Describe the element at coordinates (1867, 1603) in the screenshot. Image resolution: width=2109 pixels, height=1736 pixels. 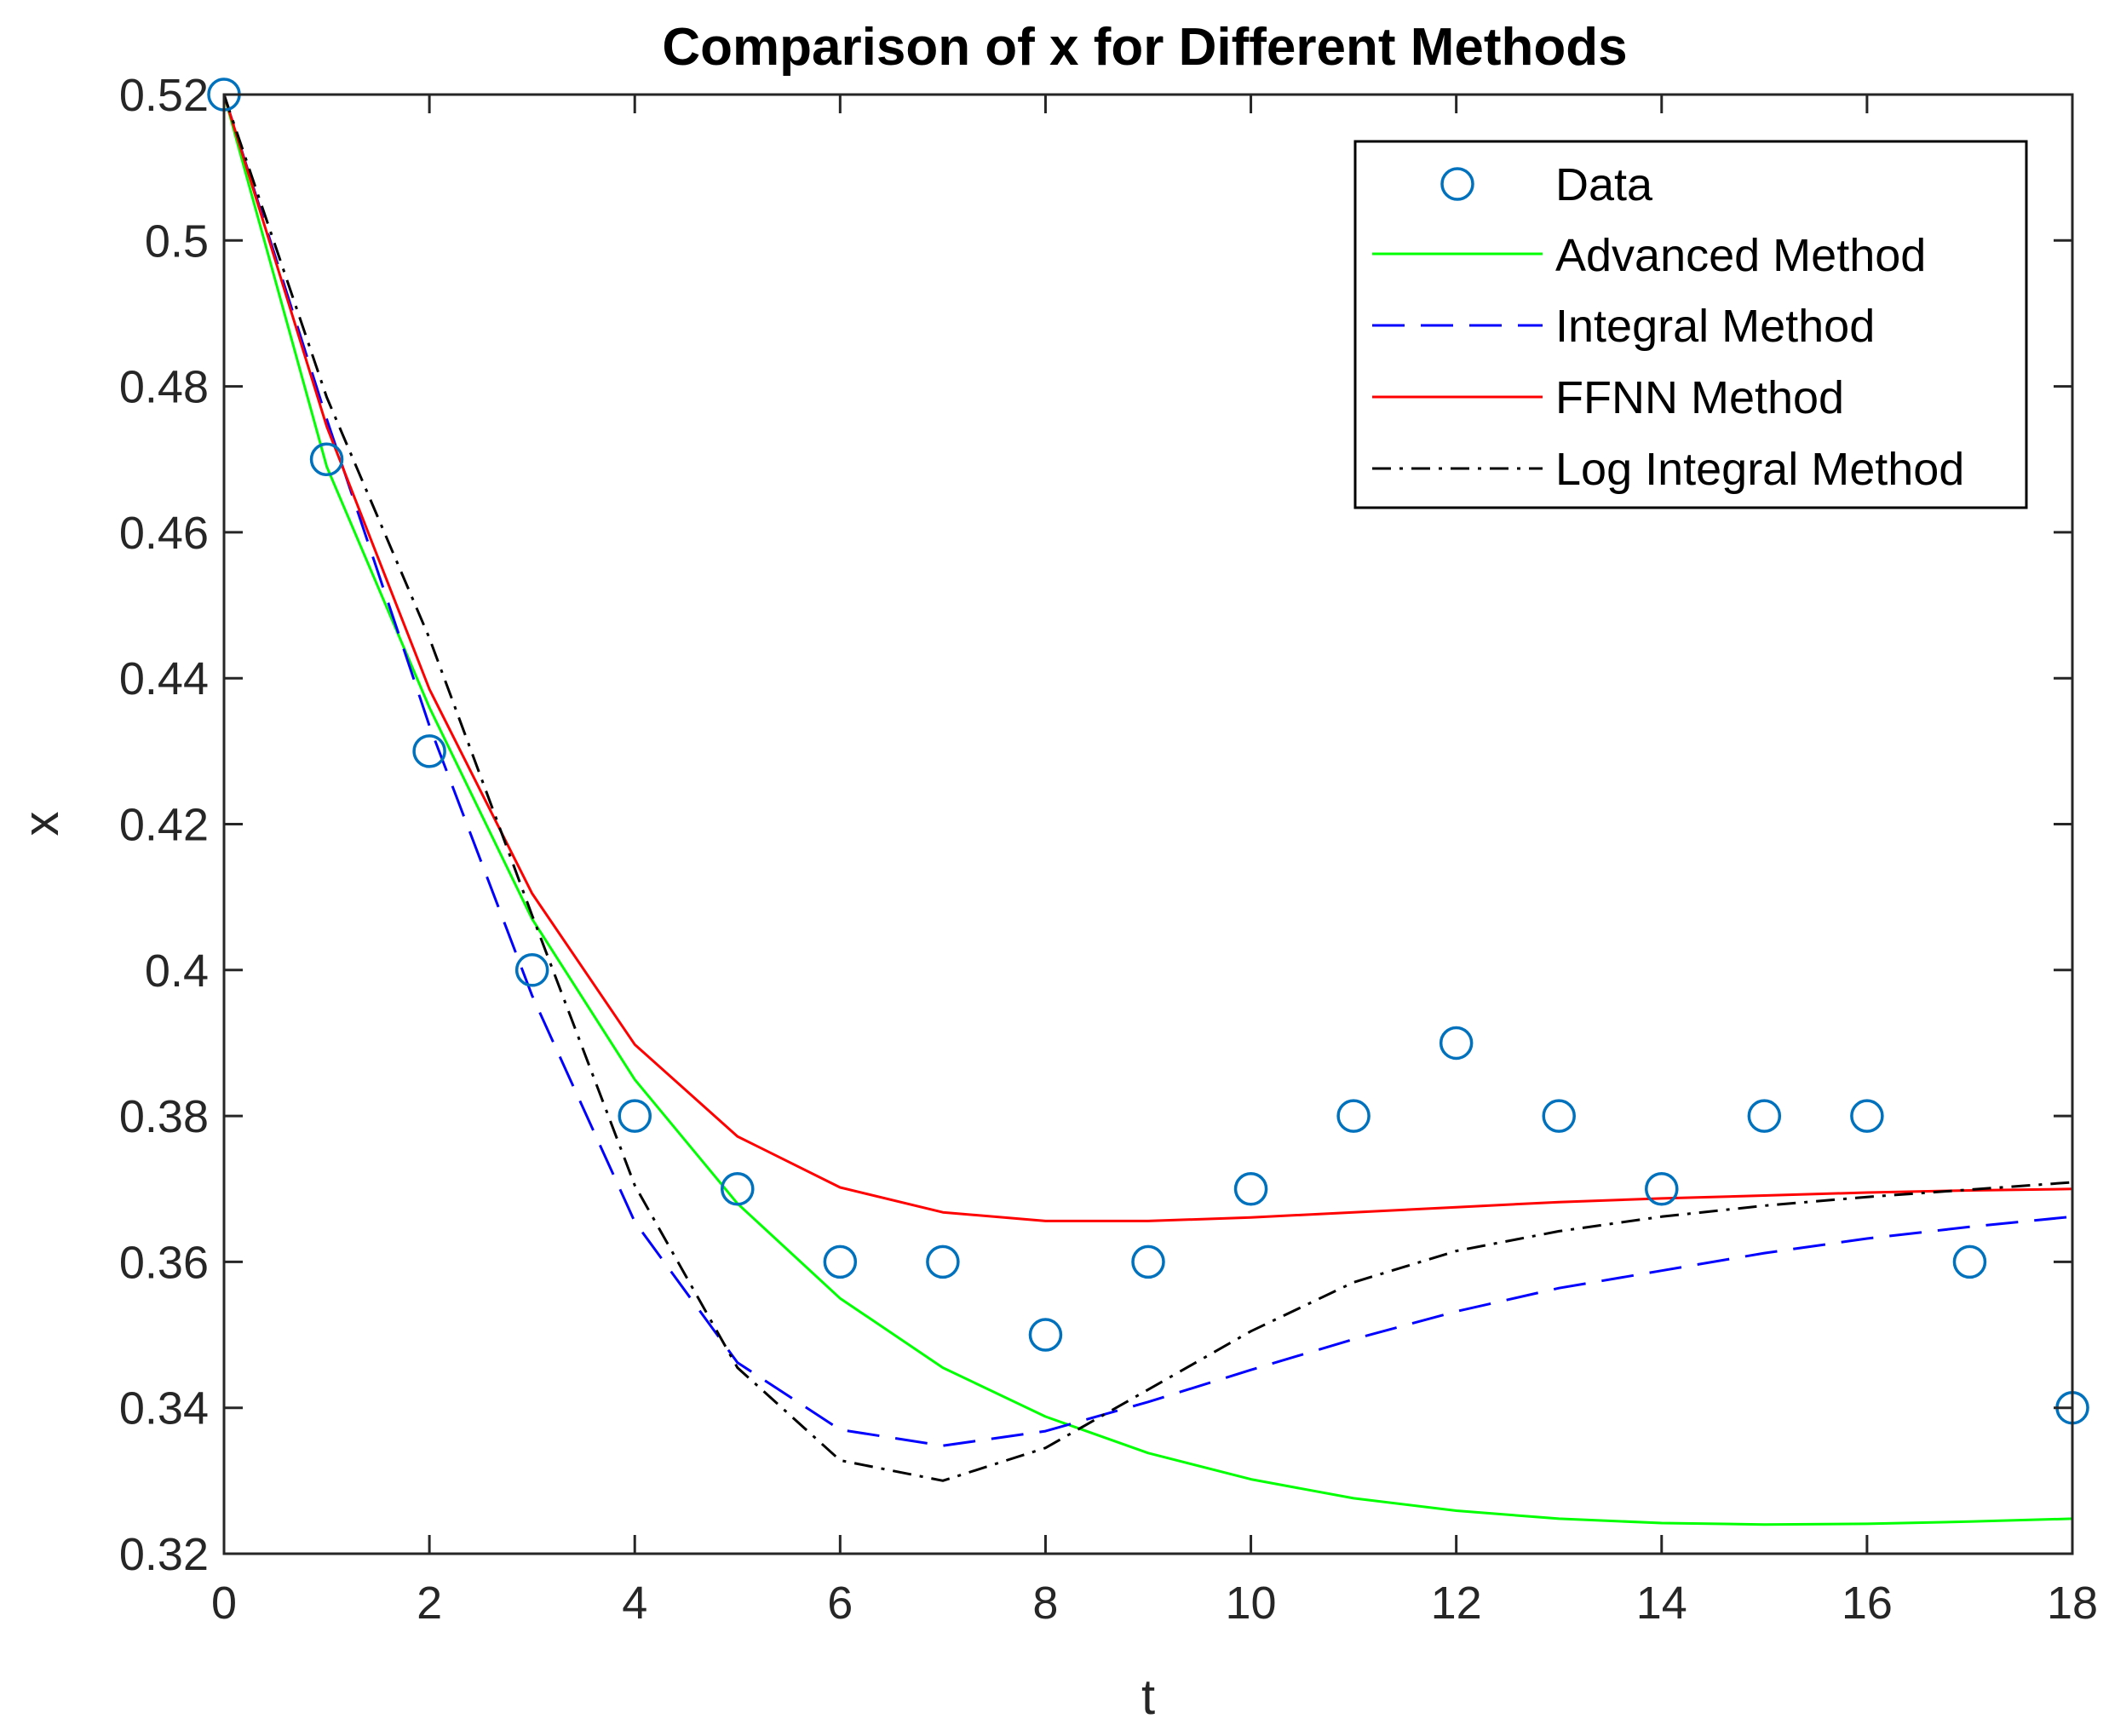
I see `x-tick-label: 16` at that location.